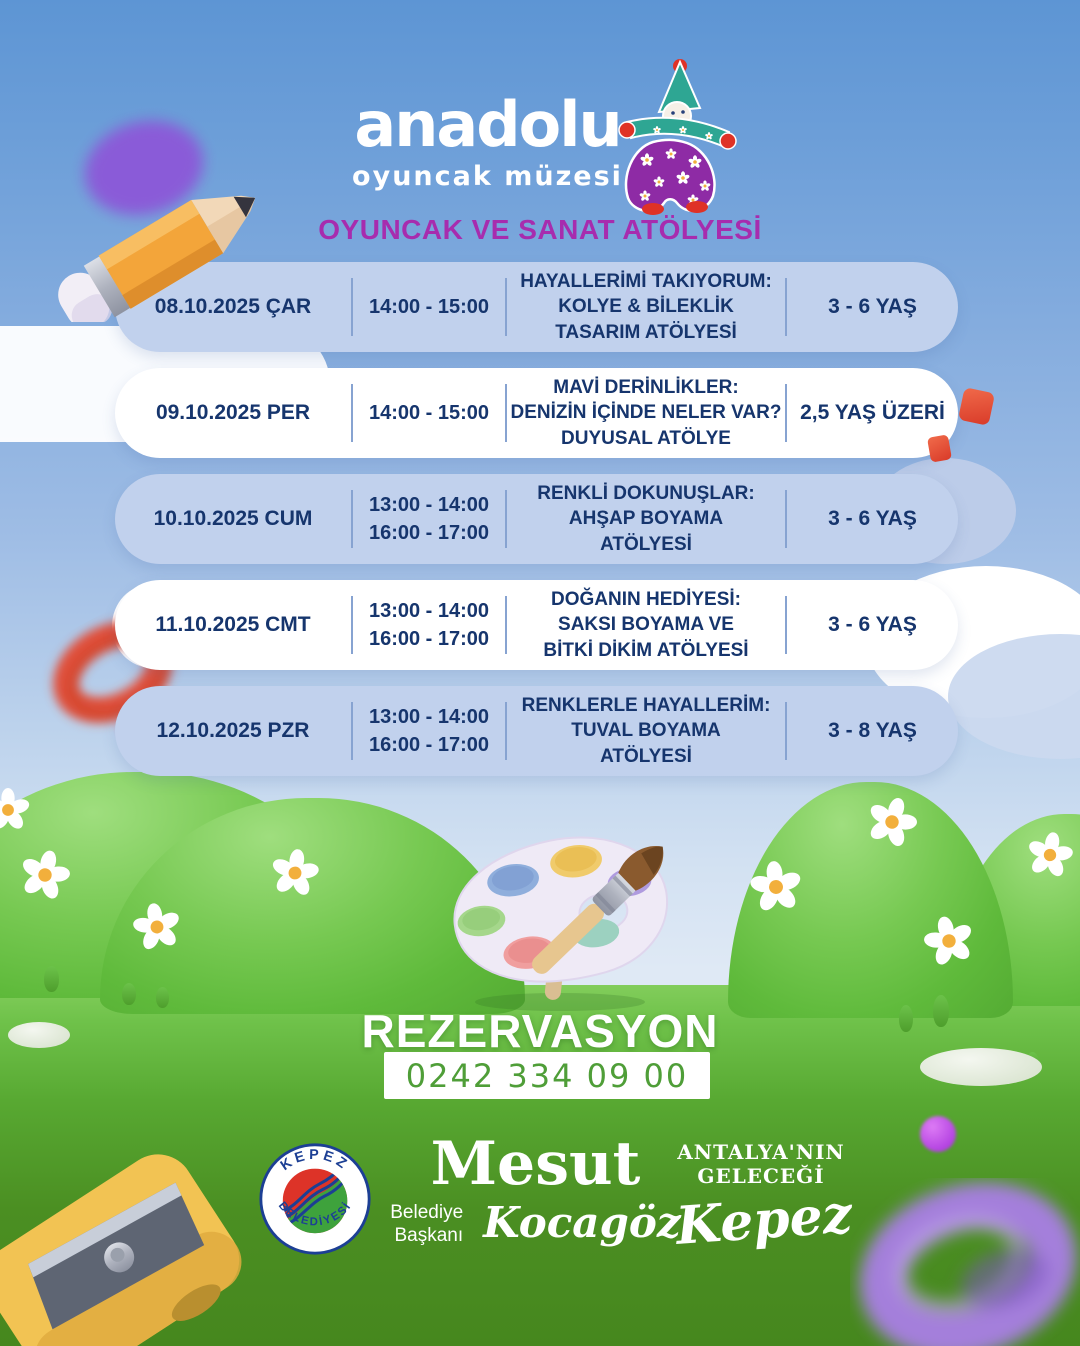  I want to click on mayor-role: Belediye Başkanı, so click(426, 1225).